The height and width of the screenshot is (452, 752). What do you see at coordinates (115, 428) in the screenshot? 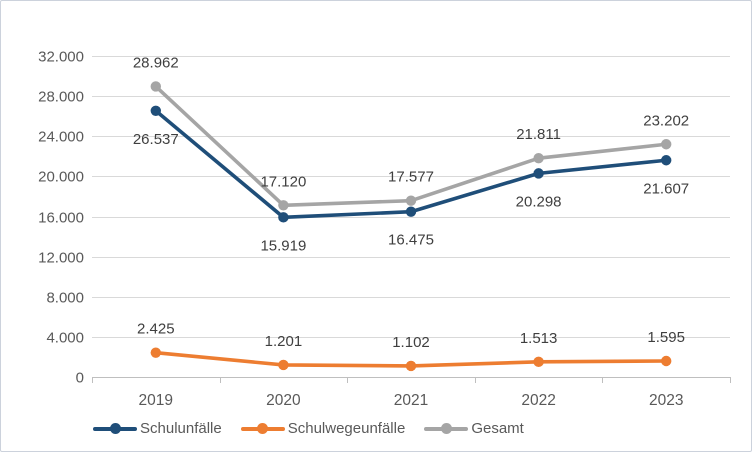
I see `legend-marker-schulunfaelle-icon` at bounding box center [115, 428].